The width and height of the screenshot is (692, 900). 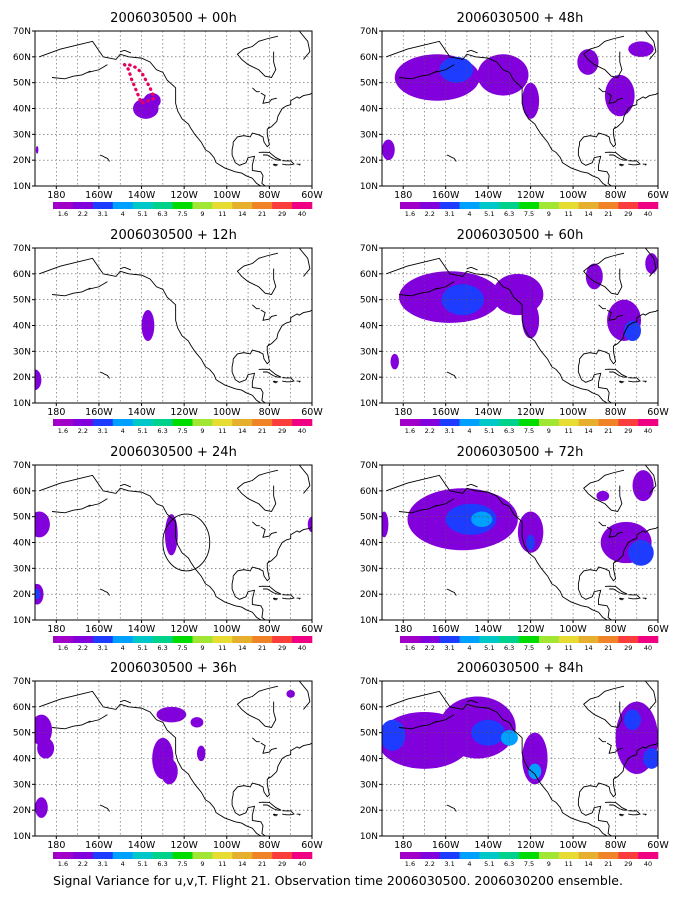 I want to click on colorbar: 1.6 2.2 3.1 4 5.1 6.3 7.5 9 11 14 21 29 40, so click(x=529, y=860).